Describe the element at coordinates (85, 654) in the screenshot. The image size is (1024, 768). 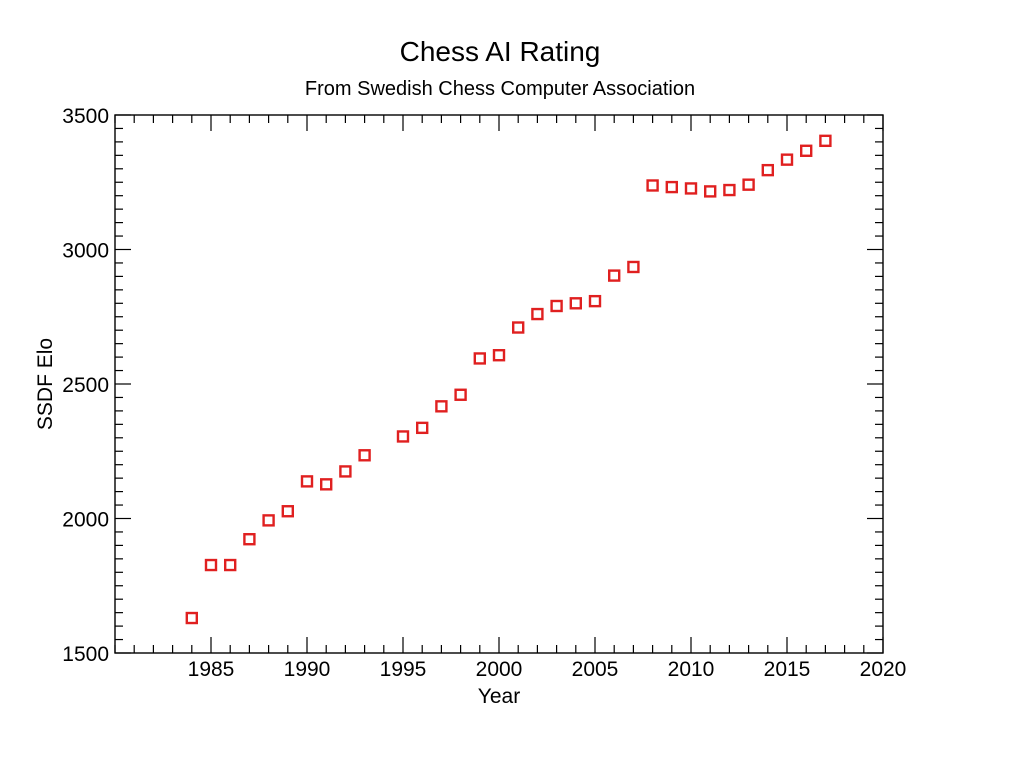
I see `y-tick-label: 1500` at that location.